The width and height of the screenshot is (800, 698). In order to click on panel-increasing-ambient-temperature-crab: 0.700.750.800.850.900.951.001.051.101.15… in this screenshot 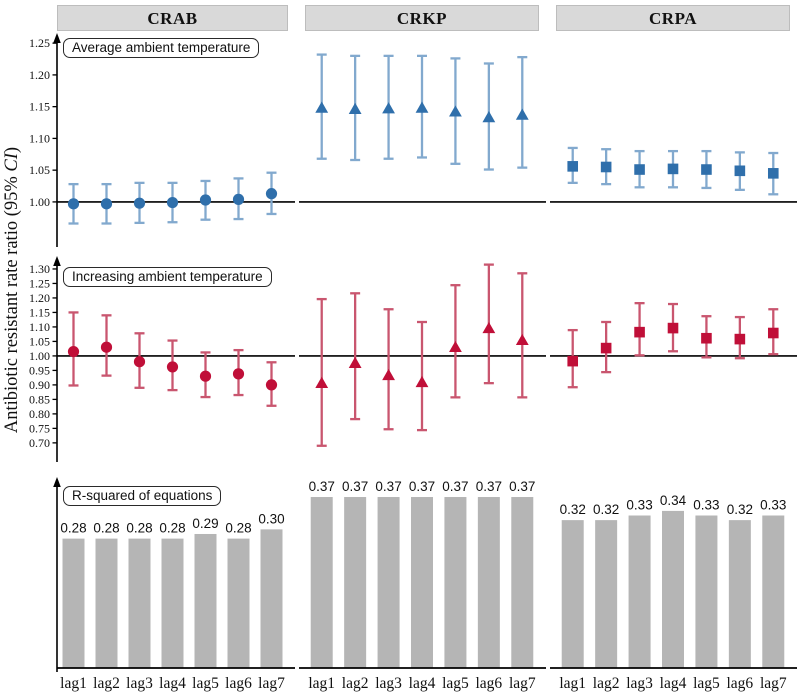, I will do `click(162, 359)`.